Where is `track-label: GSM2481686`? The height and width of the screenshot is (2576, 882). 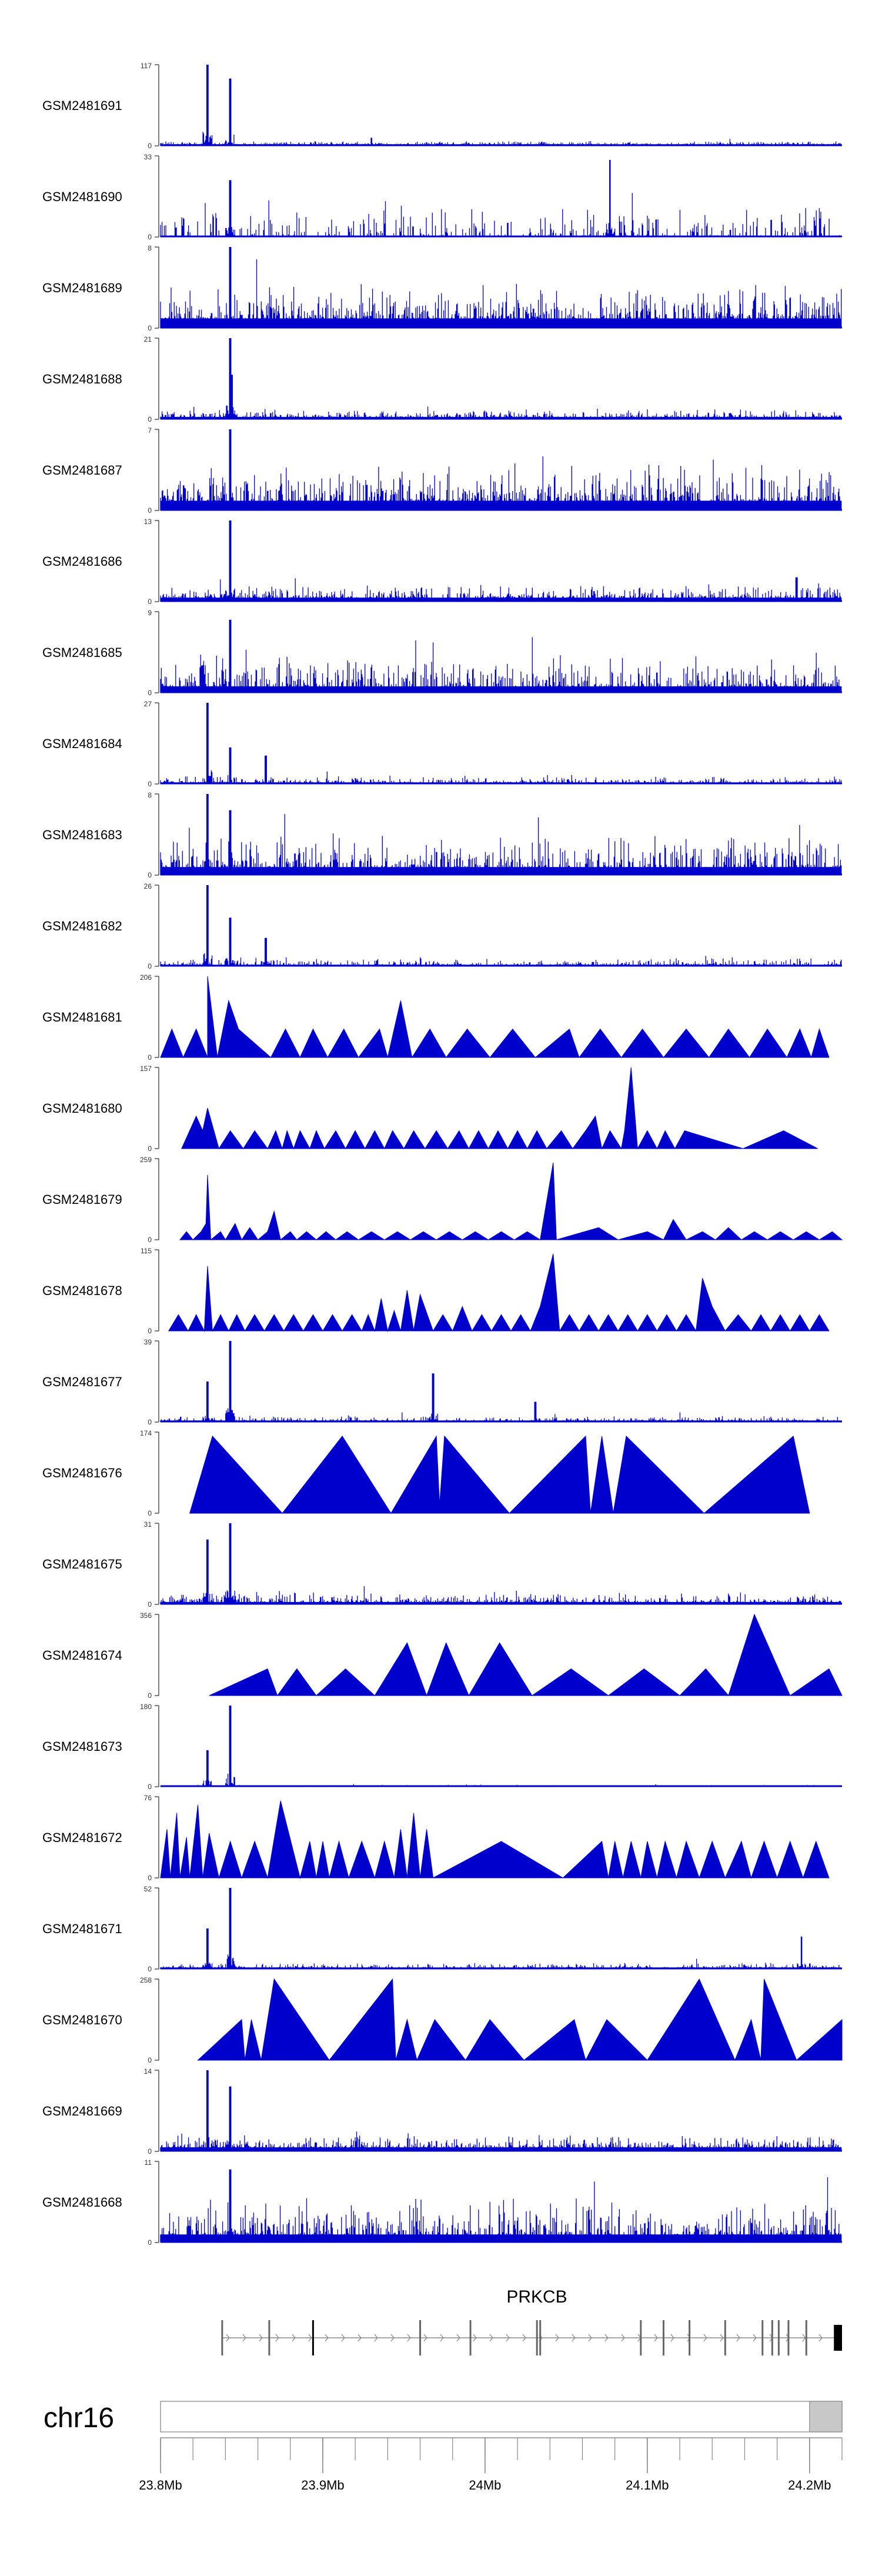 track-label: GSM2481686 is located at coordinates (82, 561).